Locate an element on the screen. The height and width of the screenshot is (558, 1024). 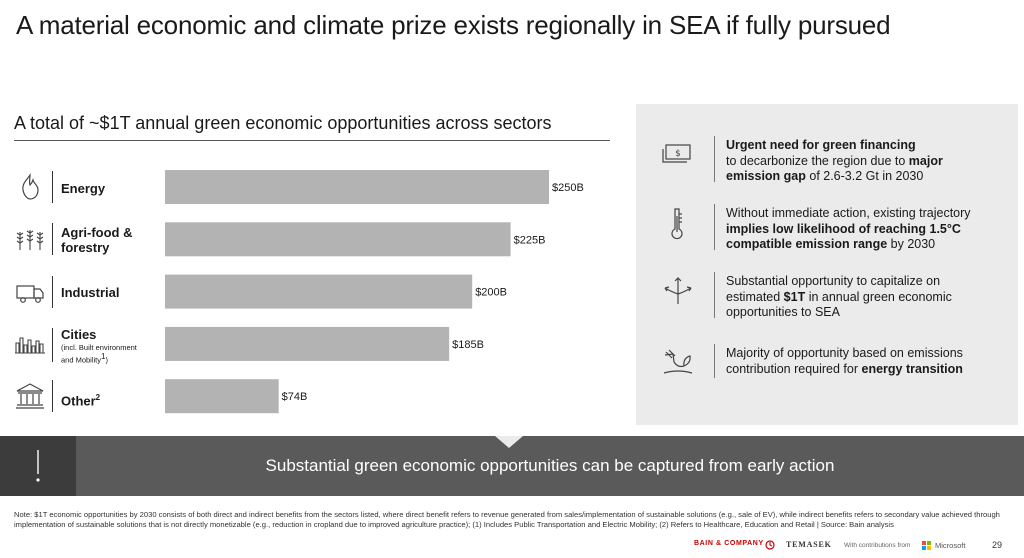
exclamation-icon is located at coordinates (38, 466).